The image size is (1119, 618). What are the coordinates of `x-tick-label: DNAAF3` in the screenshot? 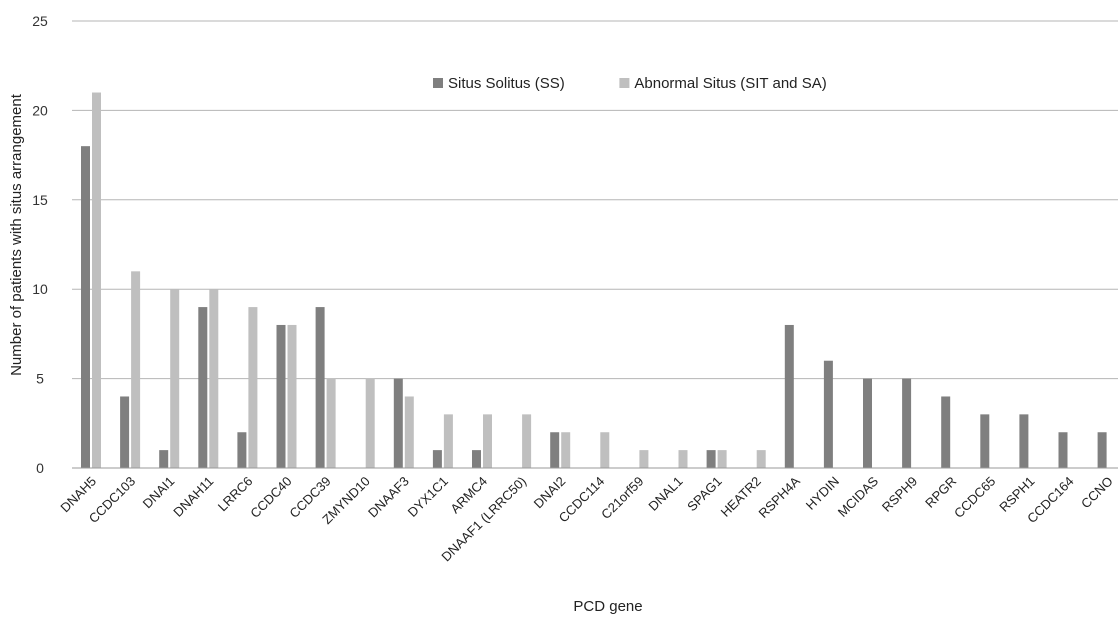 It's located at (388, 497).